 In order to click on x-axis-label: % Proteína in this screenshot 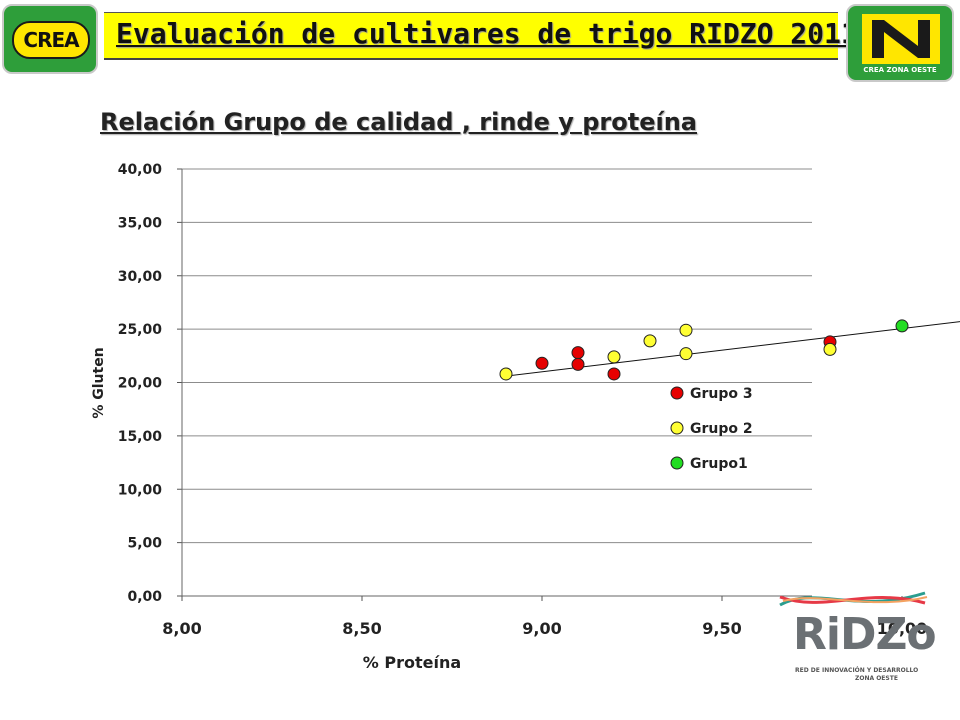, I will do `click(412, 662)`.